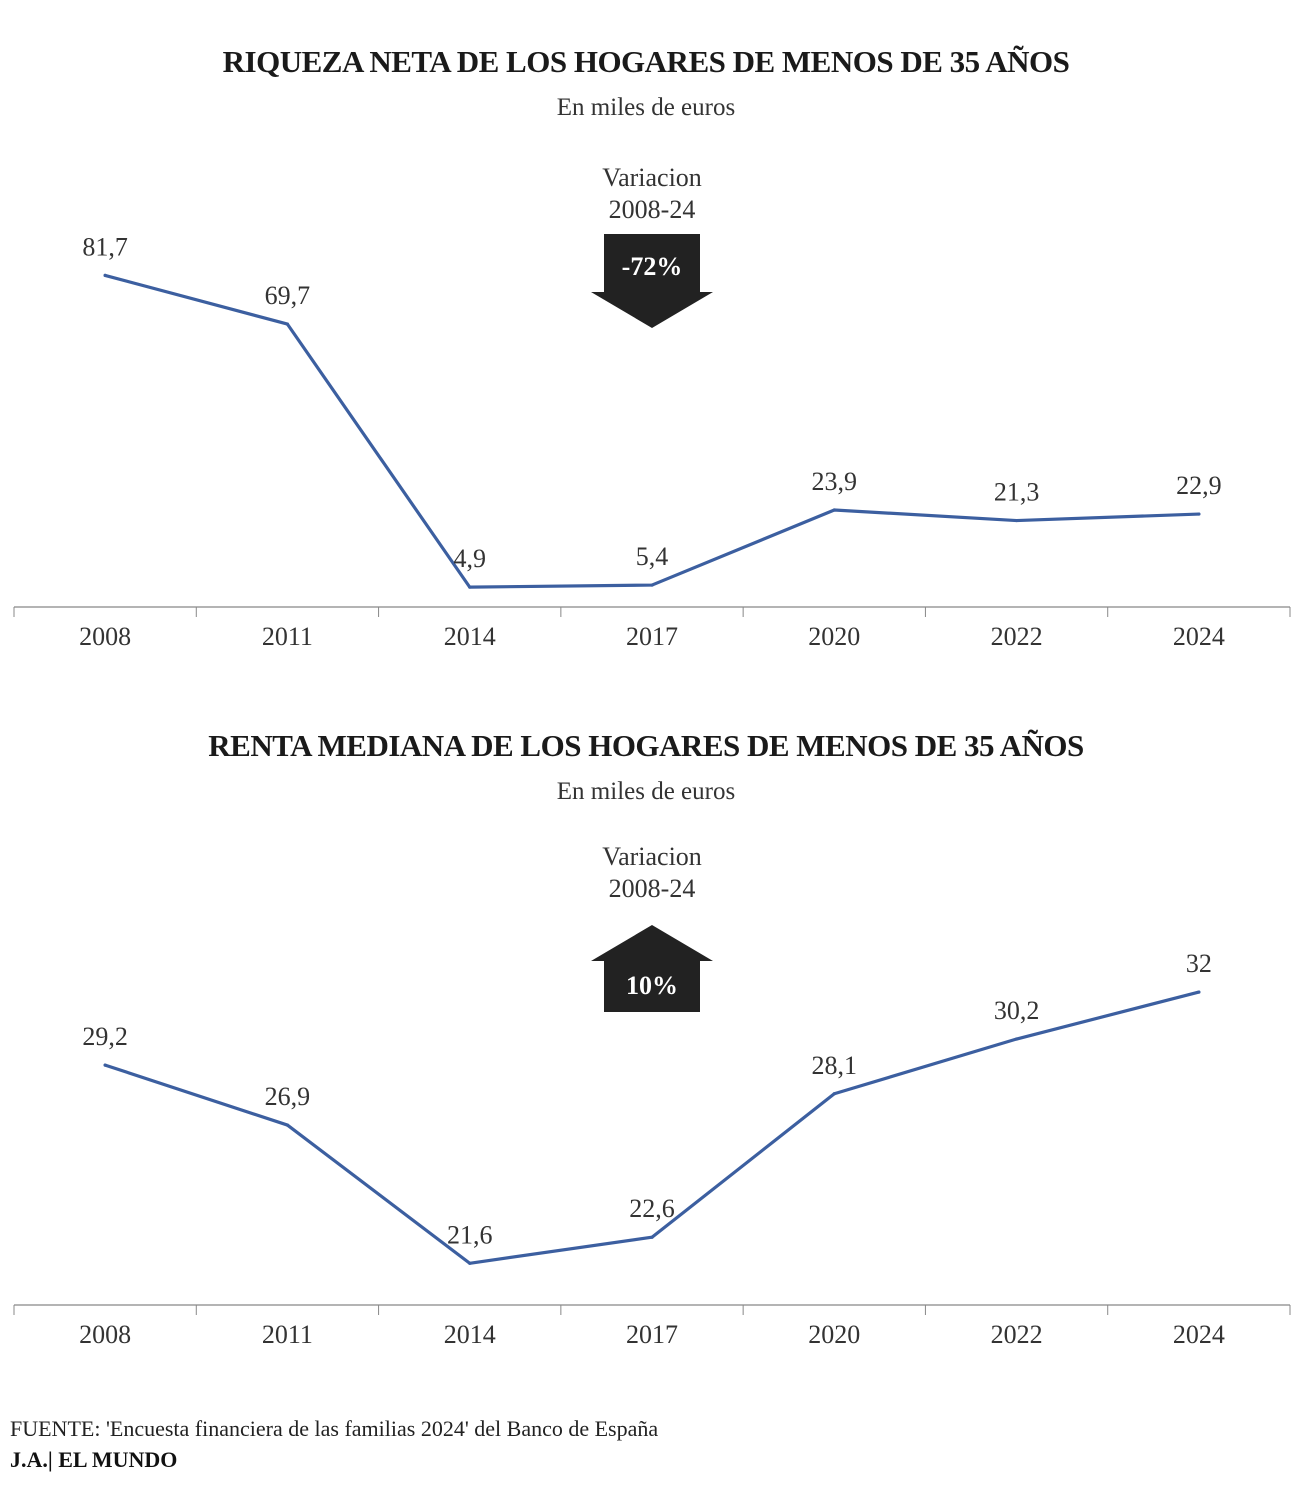  Describe the element at coordinates (652, 266) in the screenshot. I see `variation-value: -72%` at that location.